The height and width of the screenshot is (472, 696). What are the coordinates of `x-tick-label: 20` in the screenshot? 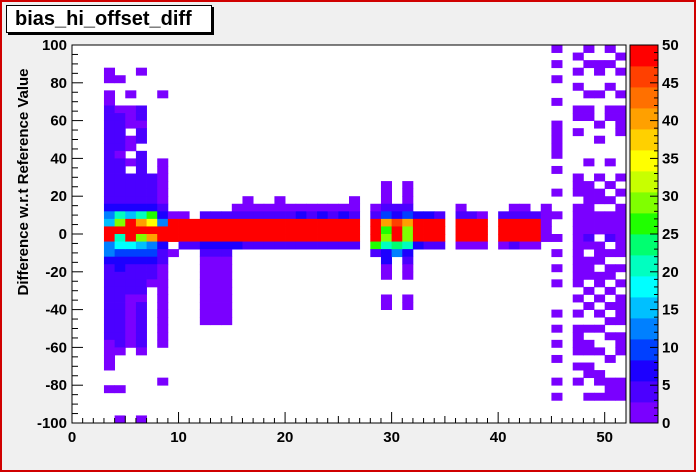 It's located at (285, 437).